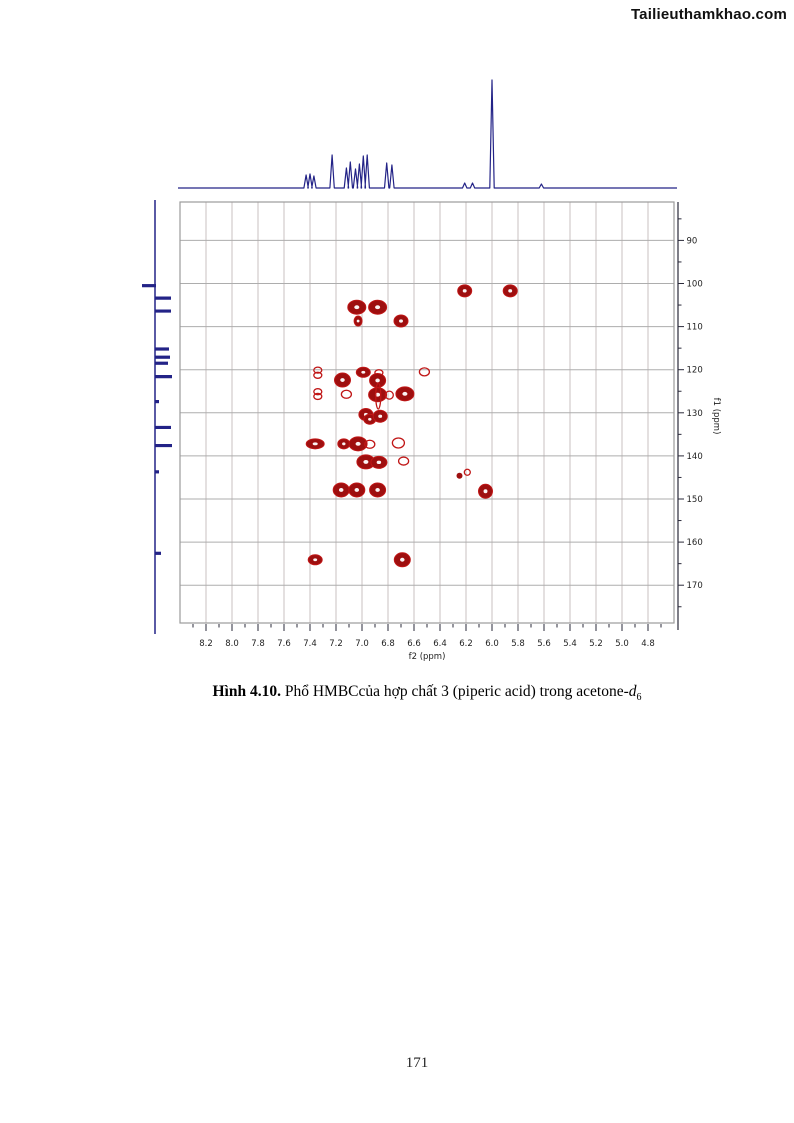 The height and width of the screenshot is (1123, 794). What do you see at coordinates (414, 644) in the screenshot?
I see `f2-tick-label: 6.6` at bounding box center [414, 644].